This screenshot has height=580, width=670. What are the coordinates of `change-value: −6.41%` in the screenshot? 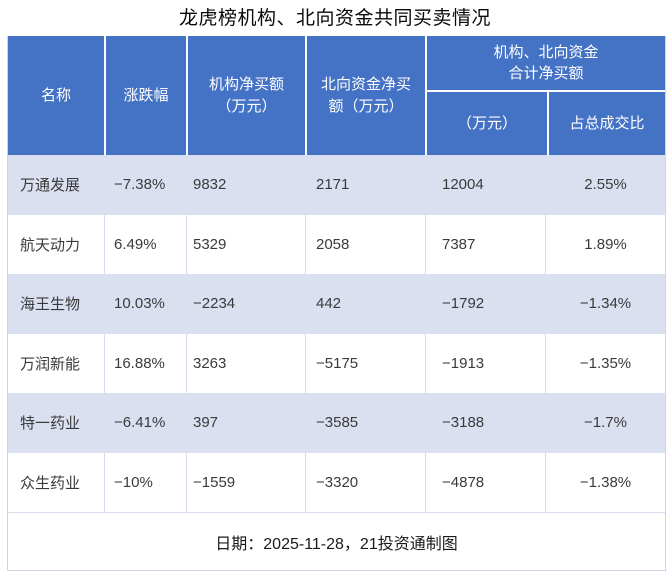 It's located at (140, 423).